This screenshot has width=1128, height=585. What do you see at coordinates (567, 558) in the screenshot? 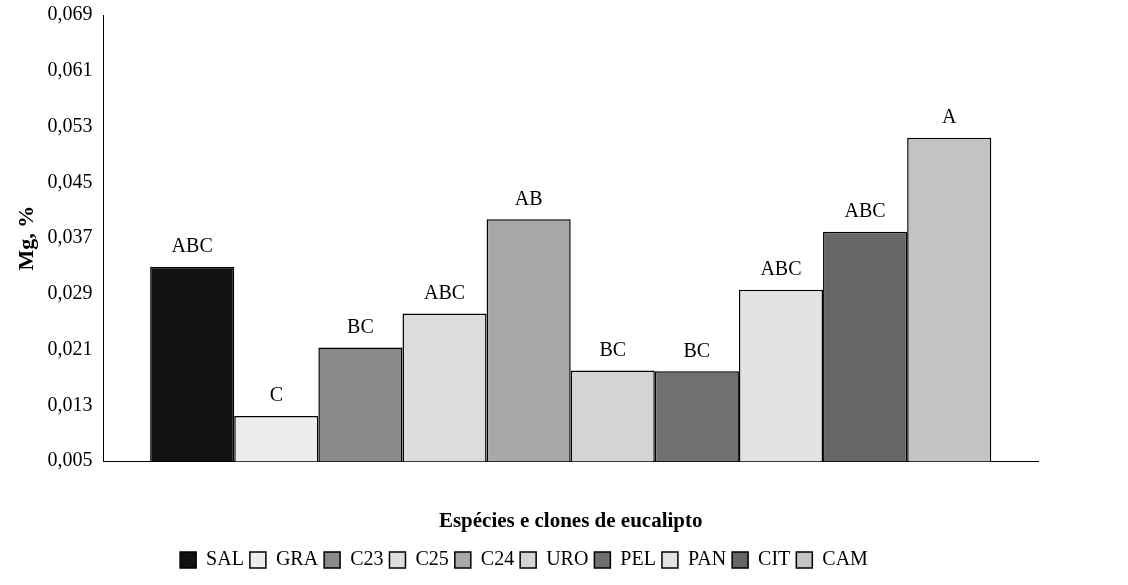
I see `legend-label: URO` at bounding box center [567, 558].